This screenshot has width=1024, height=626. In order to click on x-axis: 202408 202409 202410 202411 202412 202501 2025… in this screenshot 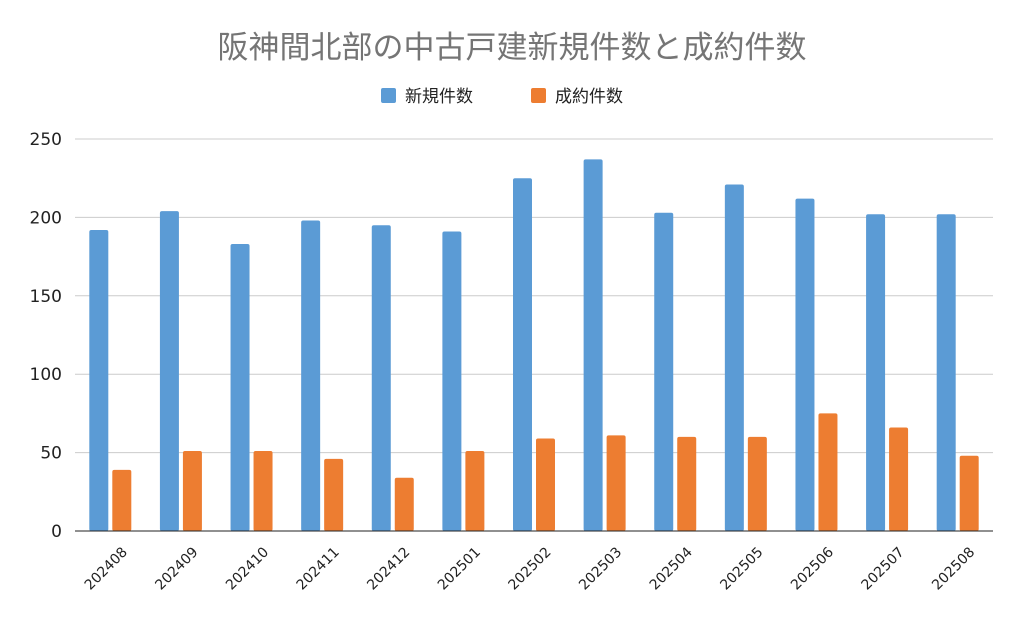, I will do `click(530, 568)`.